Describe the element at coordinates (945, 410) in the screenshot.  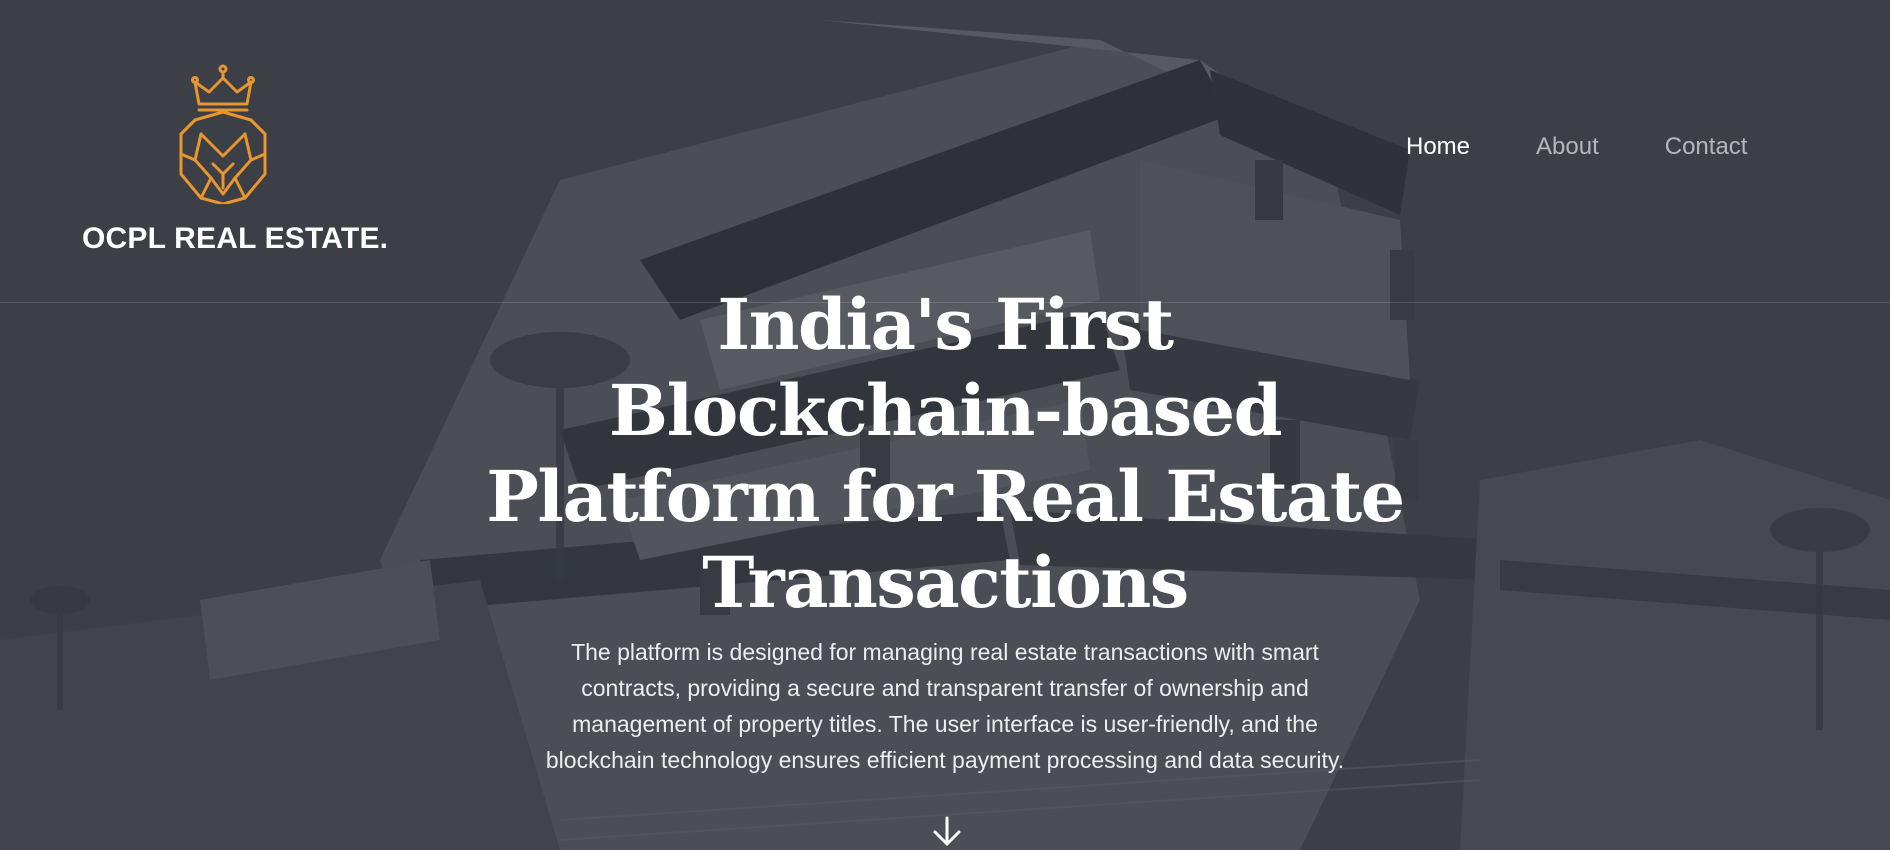
I see `headline-line-2: Blockchain-based` at that location.